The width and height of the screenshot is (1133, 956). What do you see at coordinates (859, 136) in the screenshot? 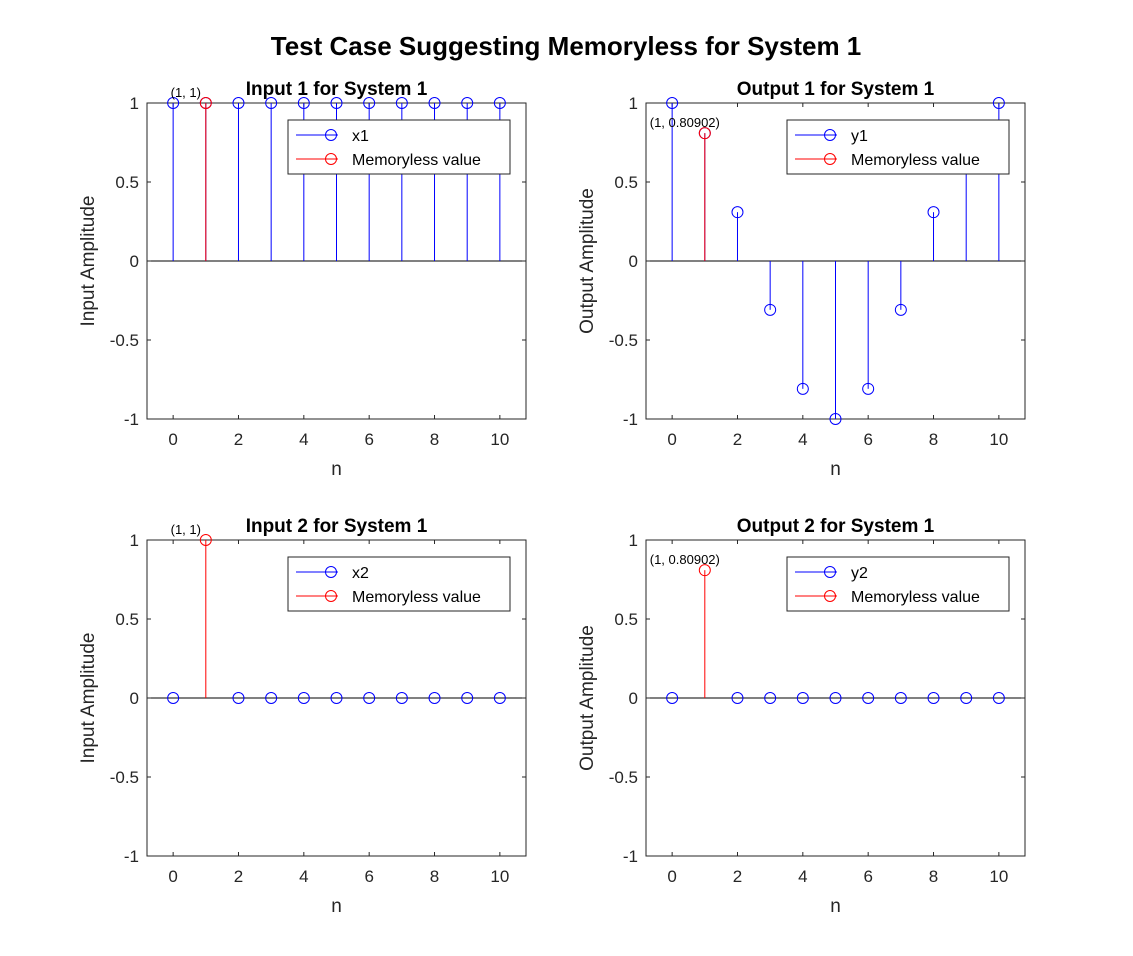
I see `legend-label: y1` at bounding box center [859, 136].